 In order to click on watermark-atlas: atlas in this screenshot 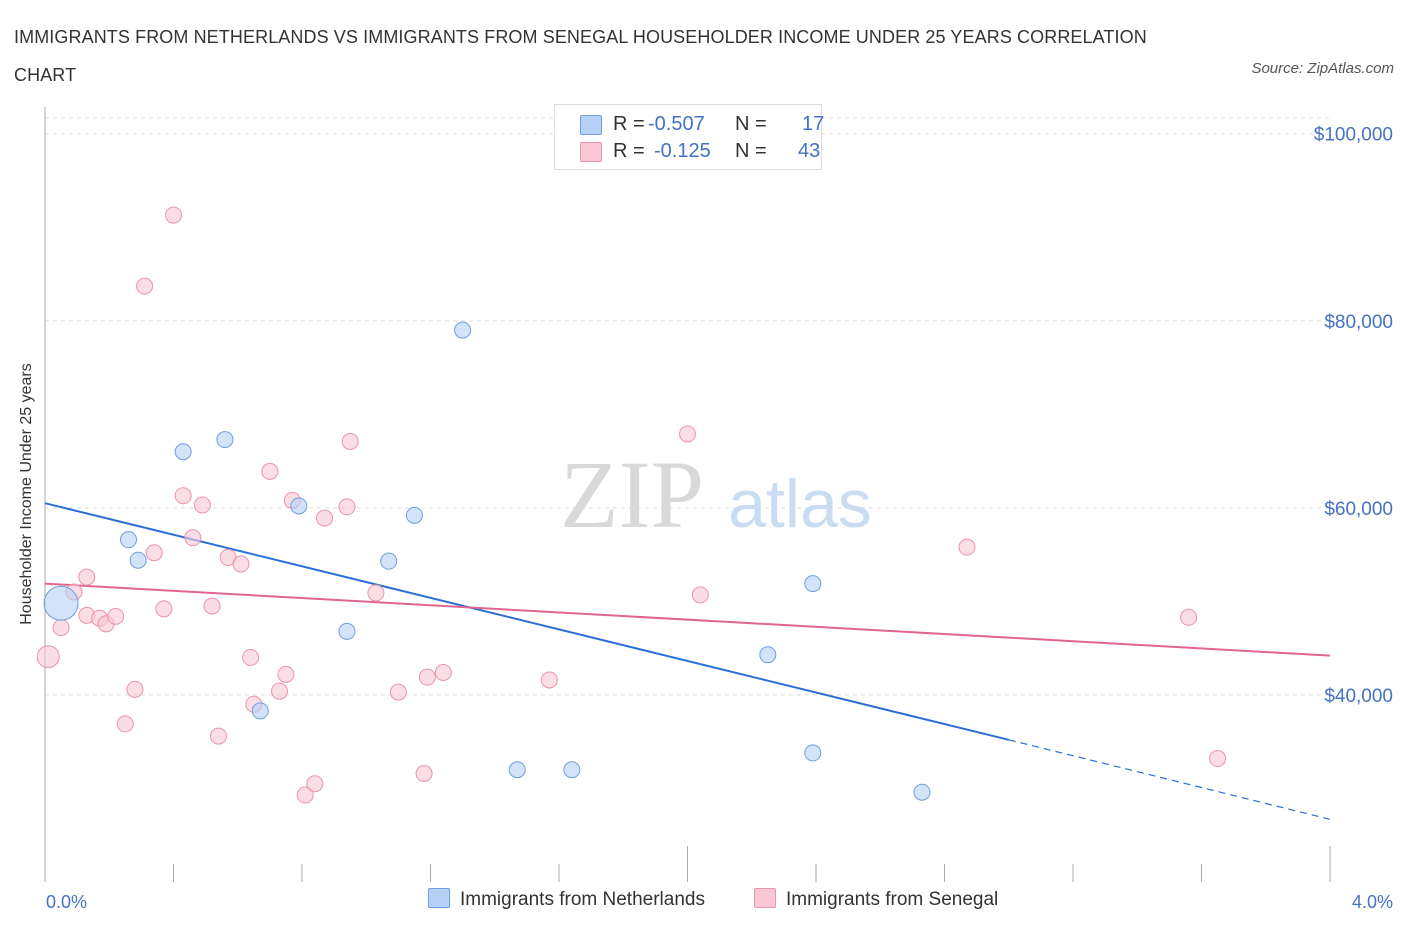, I will do `click(800, 504)`.